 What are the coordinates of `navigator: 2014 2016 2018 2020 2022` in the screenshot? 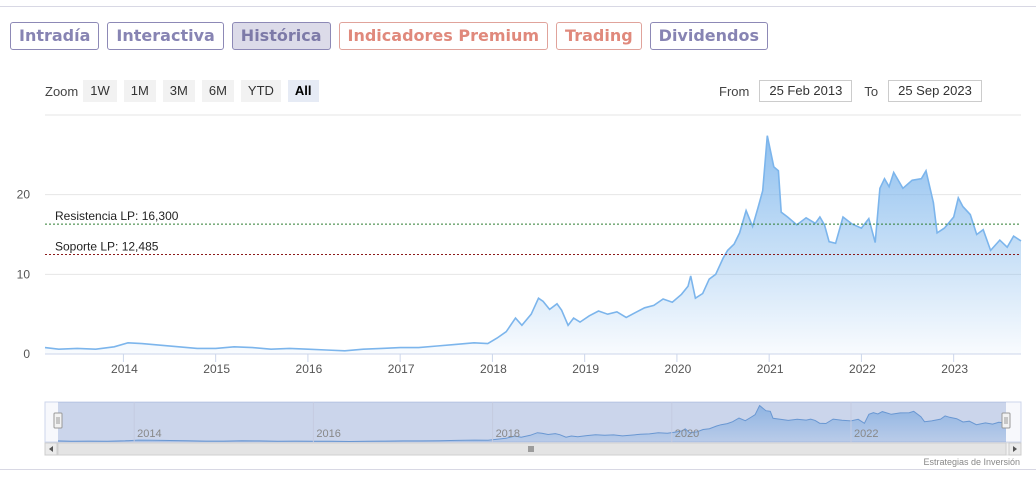 It's located at (533, 428).